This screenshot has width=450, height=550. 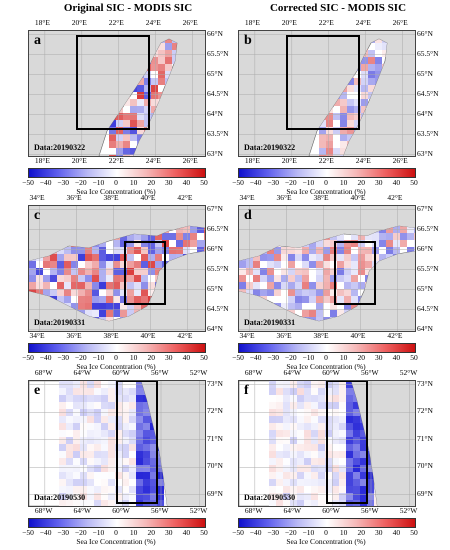 What do you see at coordinates (116, 22) in the screenshot?
I see `x-tick-label-top: 22°E` at bounding box center [116, 22].